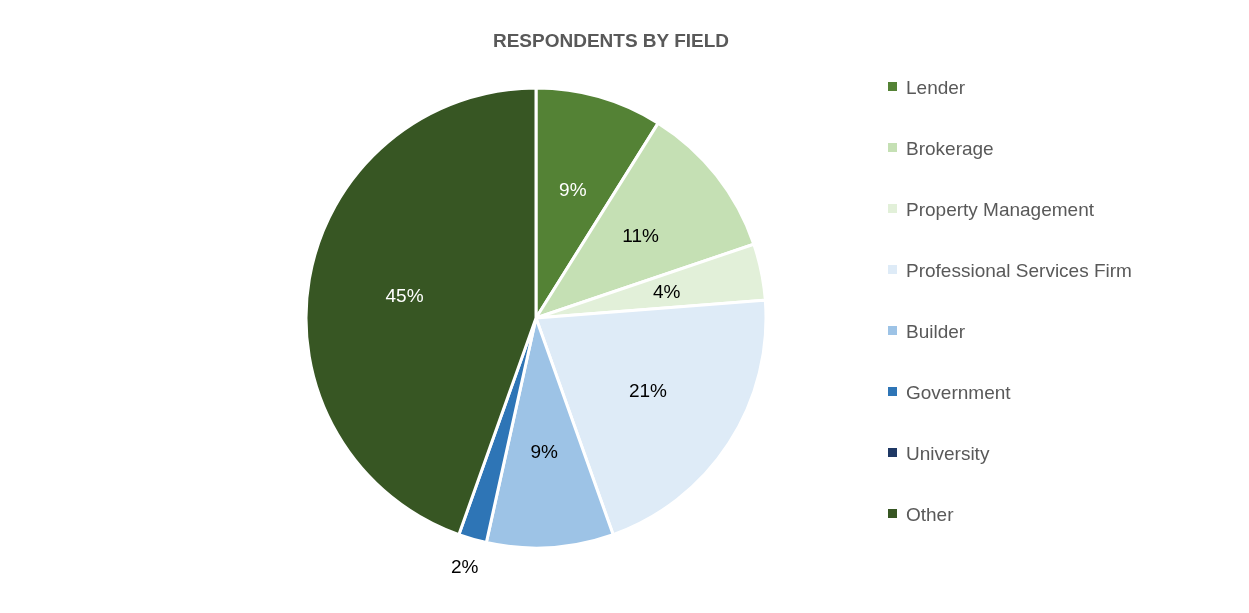 The image size is (1249, 613). I want to click on legend-label: Other, so click(930, 514).